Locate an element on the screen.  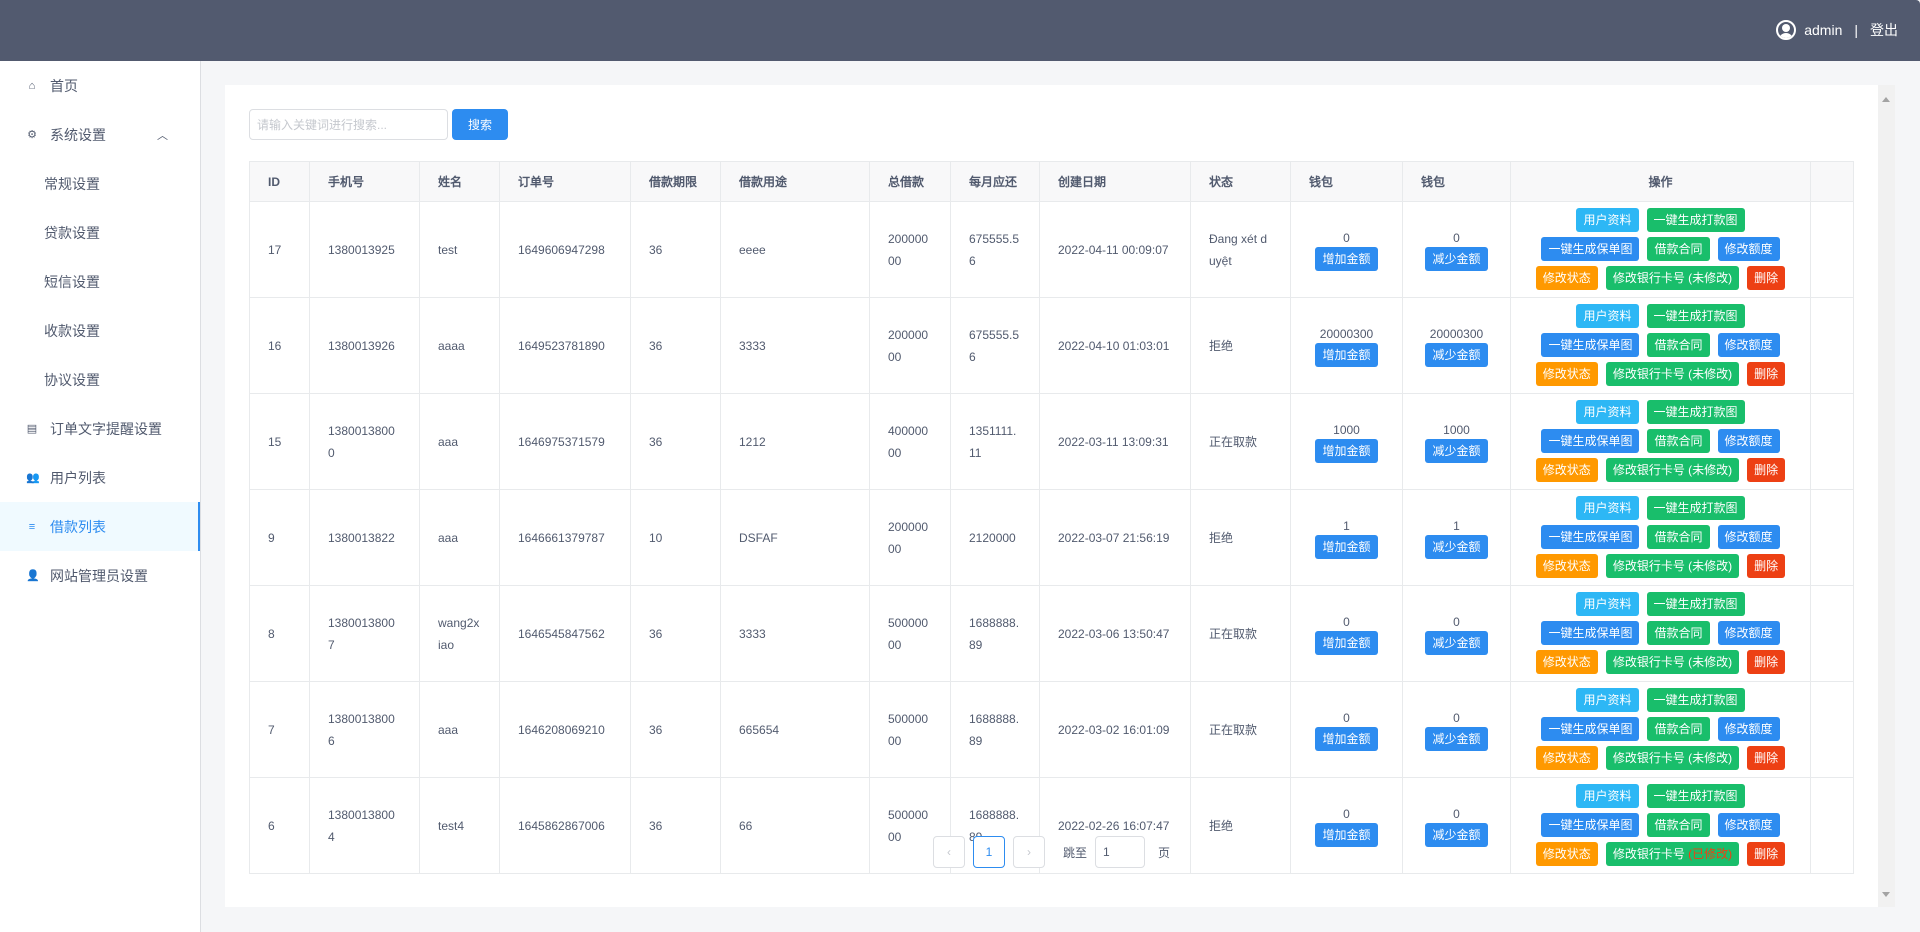
username: admin is located at coordinates (1823, 30).